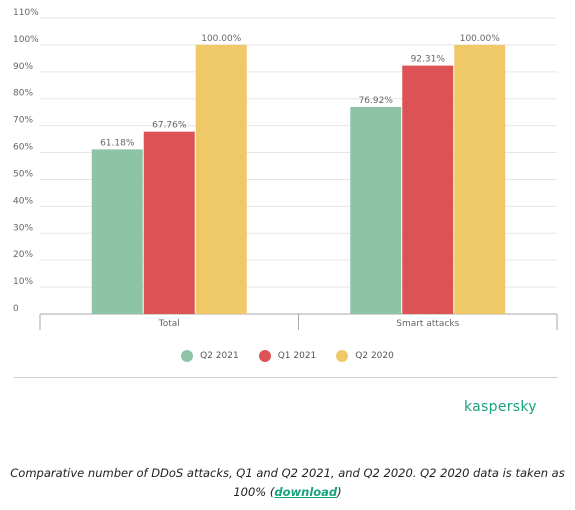 The height and width of the screenshot is (510, 575). Describe the element at coordinates (286, 377) in the screenshot. I see `divider` at that location.